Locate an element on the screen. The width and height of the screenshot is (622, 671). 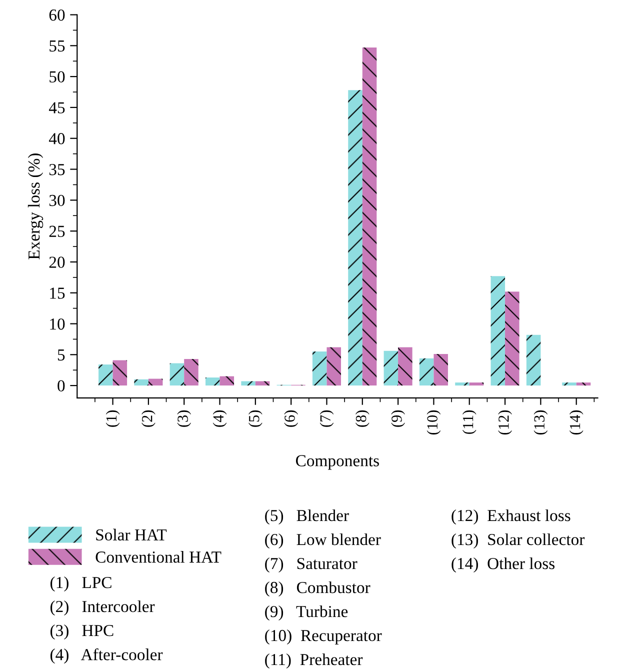
x-tick-label: (1) is located at coordinates (113, 418).